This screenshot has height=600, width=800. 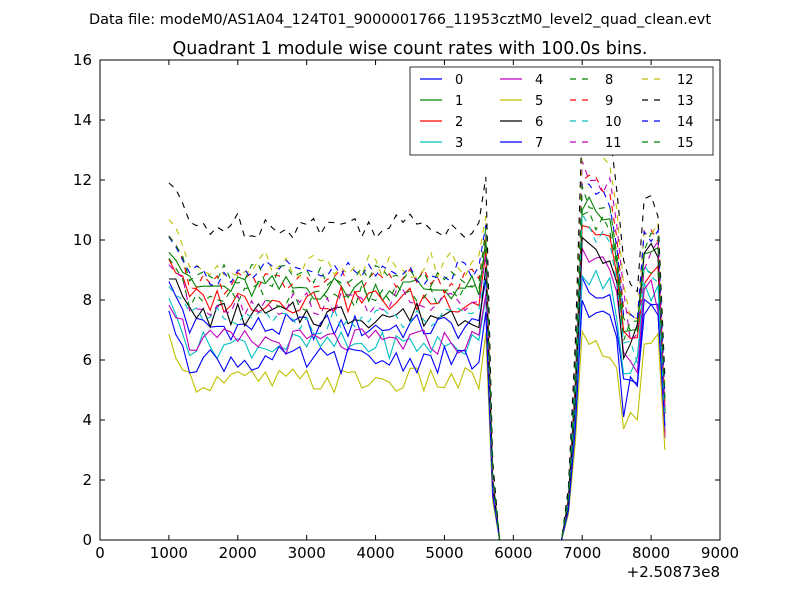 I want to click on x-tick-label: 2000, so click(x=238, y=553).